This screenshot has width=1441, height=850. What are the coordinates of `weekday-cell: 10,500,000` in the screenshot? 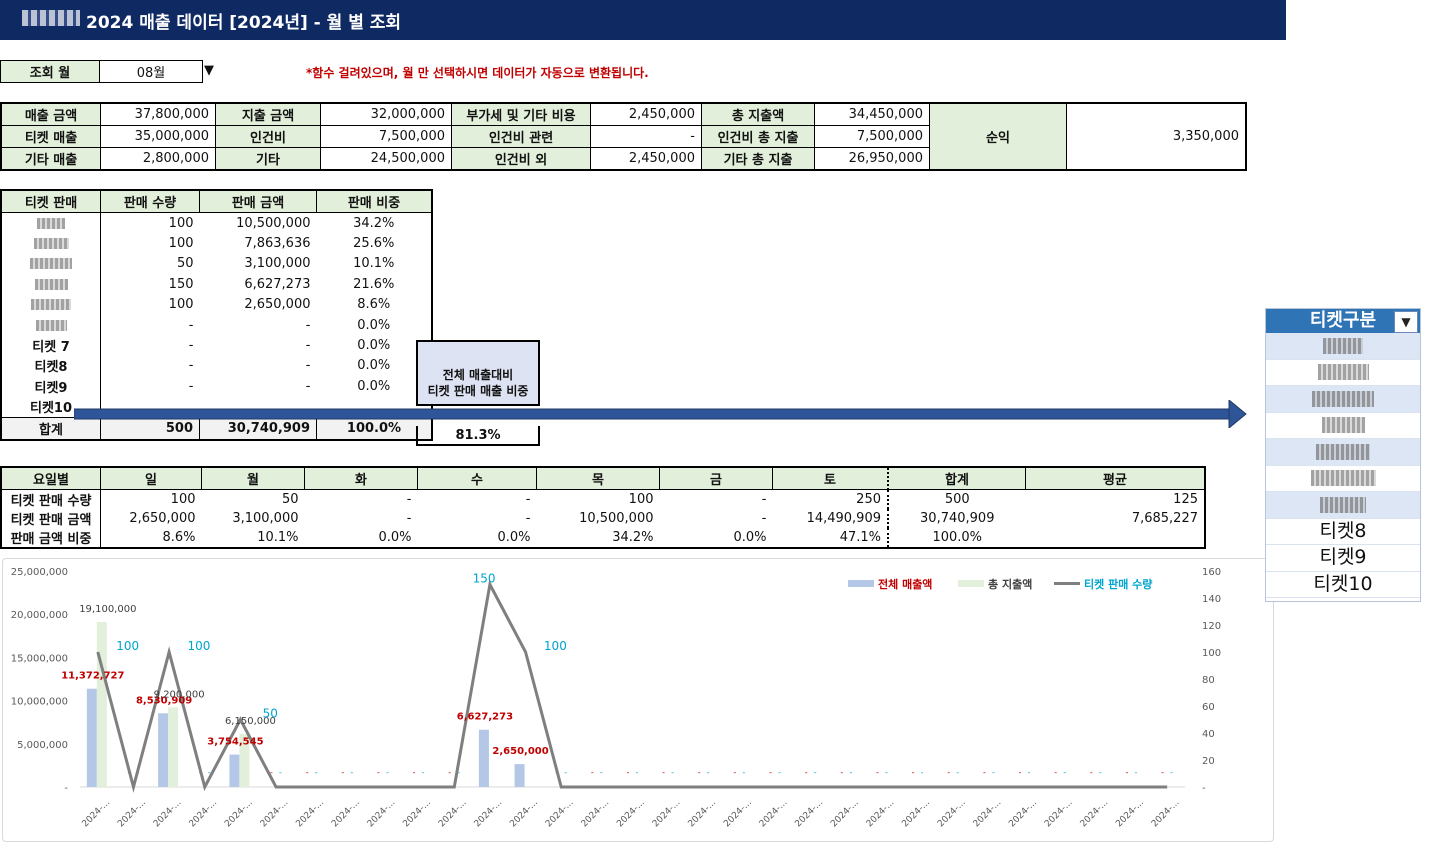 It's located at (616, 518).